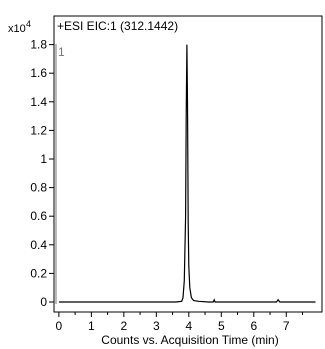  What do you see at coordinates (221, 326) in the screenshot?
I see `x-tick-label: 5` at bounding box center [221, 326].